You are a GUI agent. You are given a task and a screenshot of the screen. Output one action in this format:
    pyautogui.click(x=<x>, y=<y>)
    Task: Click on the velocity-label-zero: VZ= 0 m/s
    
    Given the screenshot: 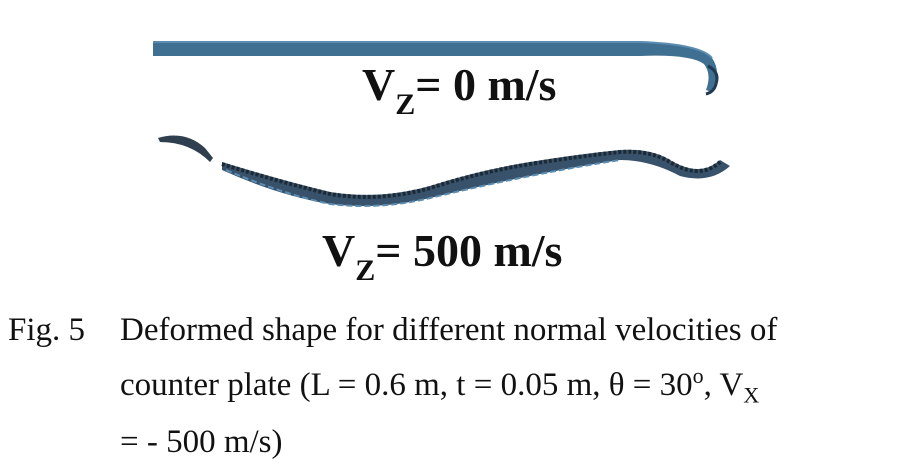 What is the action you would take?
    pyautogui.click(x=459, y=89)
    